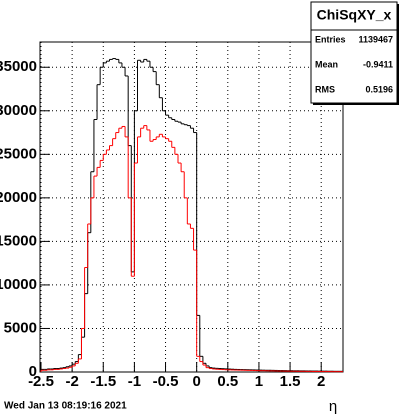  Describe the element at coordinates (379, 89) in the screenshot. I see `stats-rms: 0.5196` at that location.